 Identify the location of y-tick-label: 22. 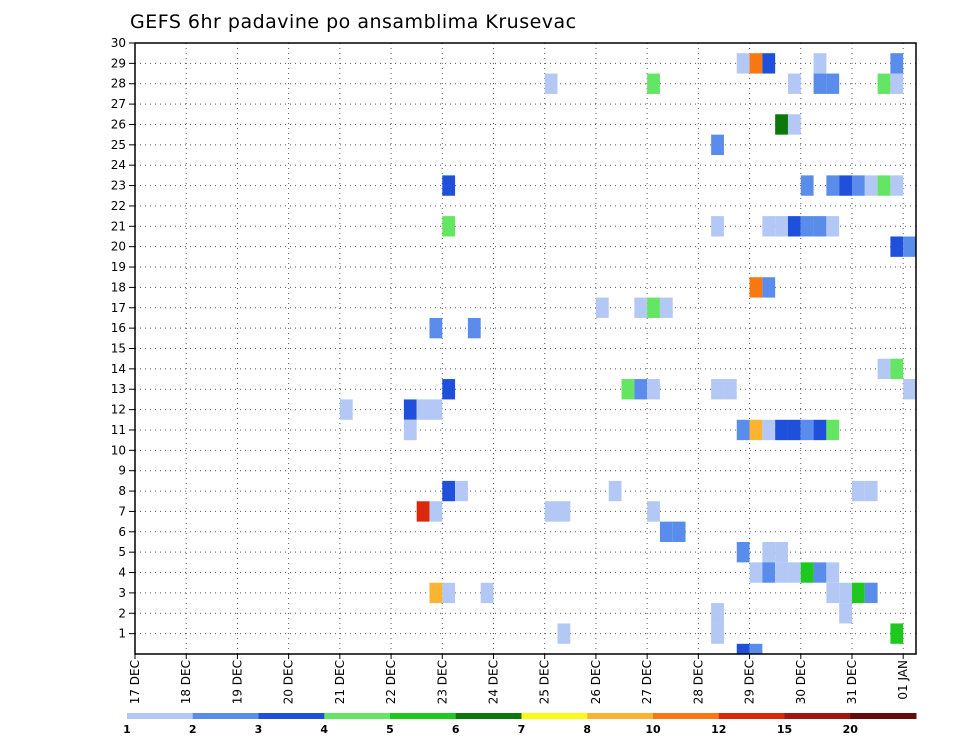
(118, 206).